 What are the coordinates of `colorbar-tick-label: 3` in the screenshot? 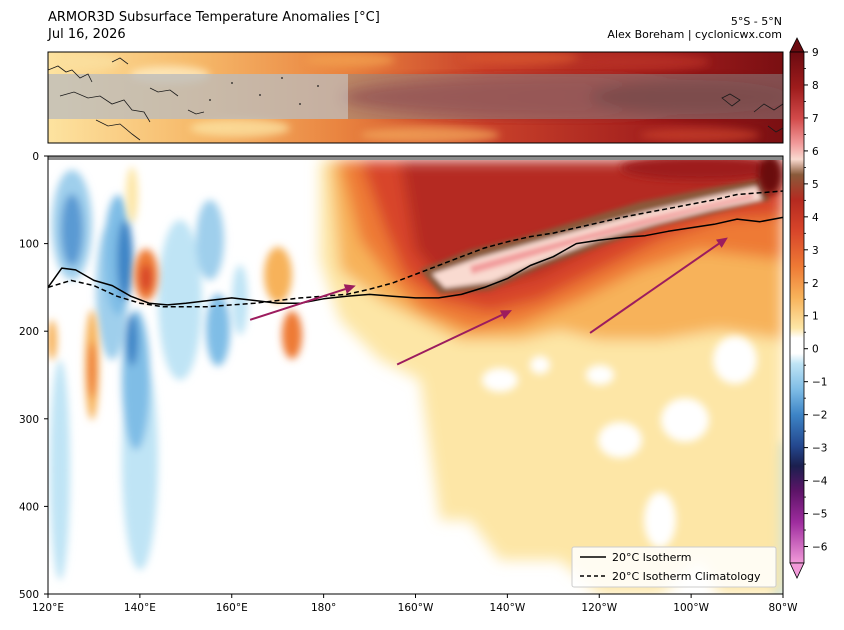 It's located at (815, 251).